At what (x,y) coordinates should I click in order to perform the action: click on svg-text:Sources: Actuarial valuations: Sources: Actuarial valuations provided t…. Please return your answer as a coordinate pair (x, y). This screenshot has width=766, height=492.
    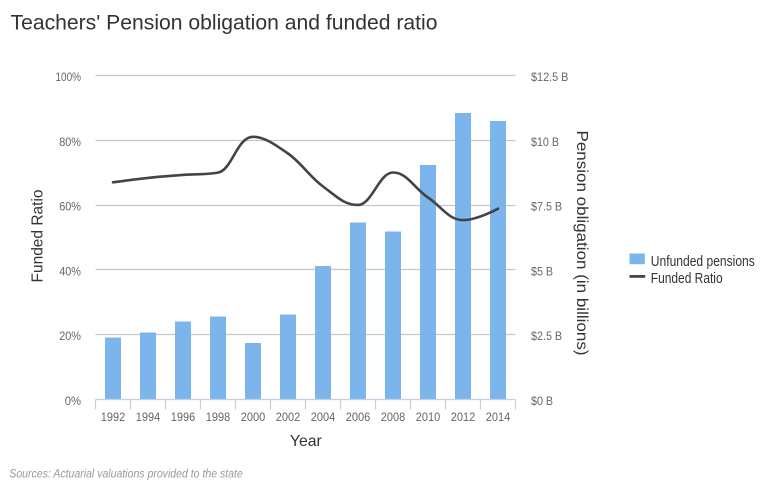
    Looking at the image, I should click on (126, 473).